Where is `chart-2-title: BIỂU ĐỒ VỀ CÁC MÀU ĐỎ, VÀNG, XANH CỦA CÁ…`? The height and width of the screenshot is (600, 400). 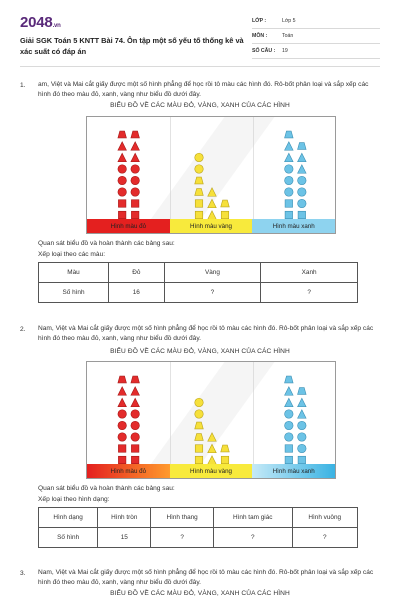
chart-2-title: BIỂU ĐỒ VỀ CÁC MÀU ĐỎ, VÀNG, XANH CỦA CÁ… is located at coordinates (200, 351).